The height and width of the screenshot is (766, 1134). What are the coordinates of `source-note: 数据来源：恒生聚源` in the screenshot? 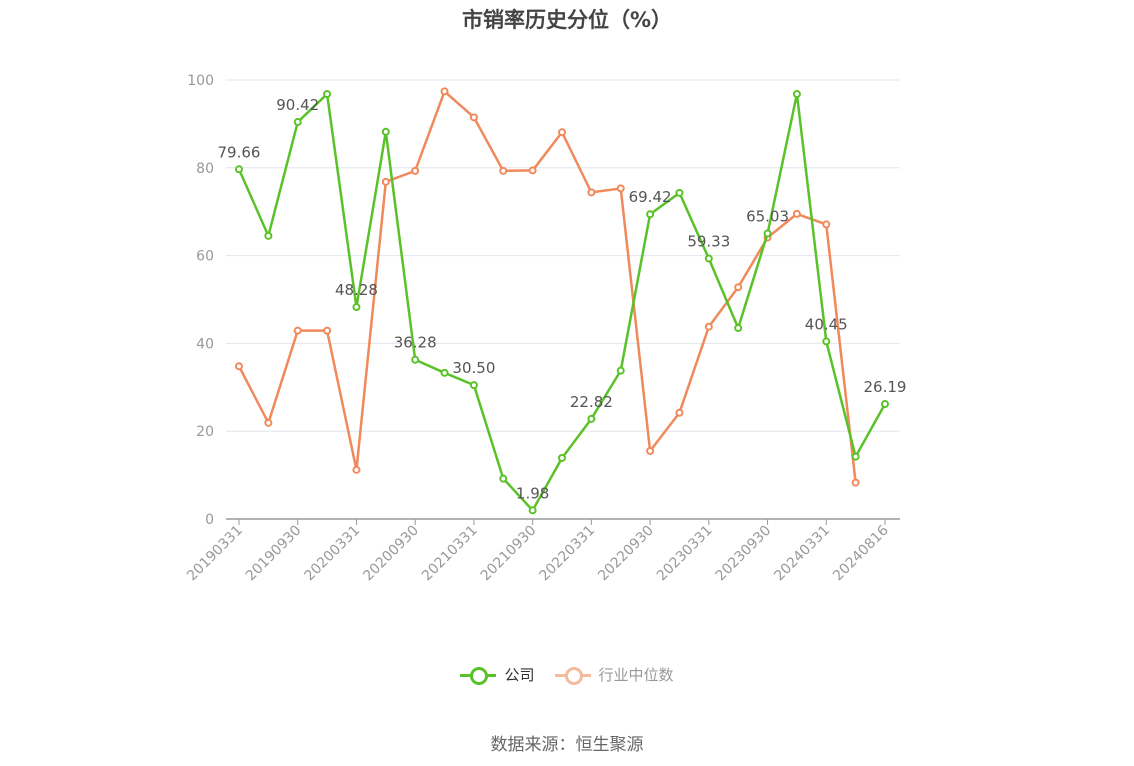 It's located at (567, 745).